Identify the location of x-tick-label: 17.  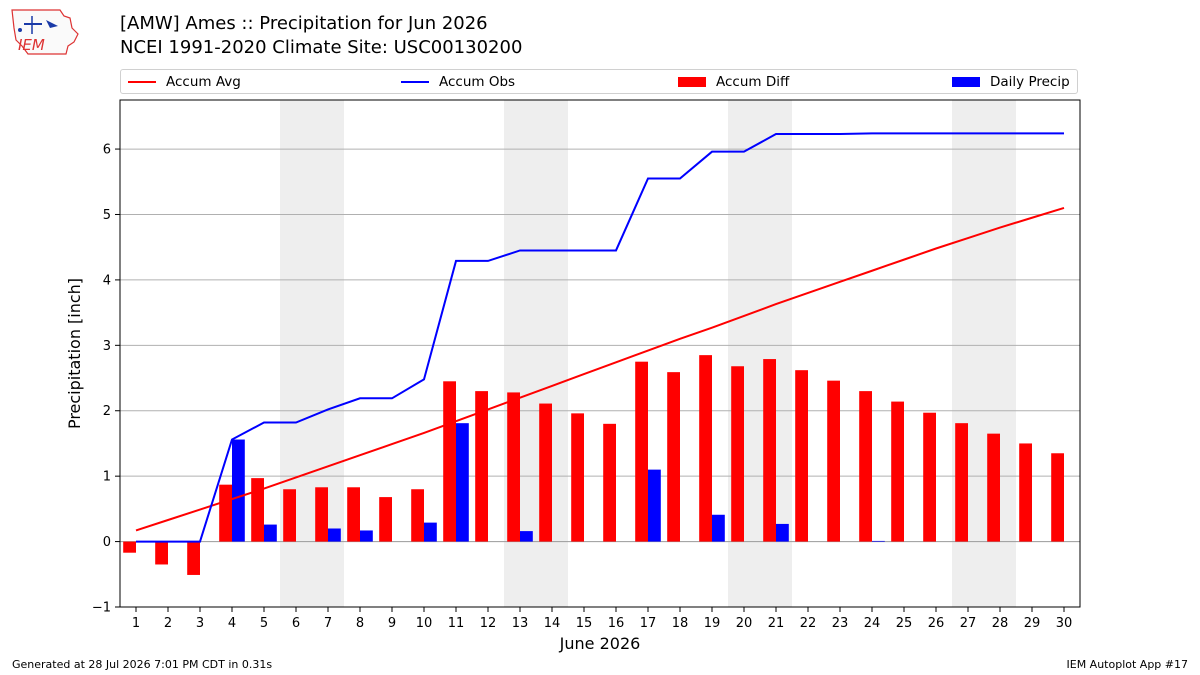
(648, 623).